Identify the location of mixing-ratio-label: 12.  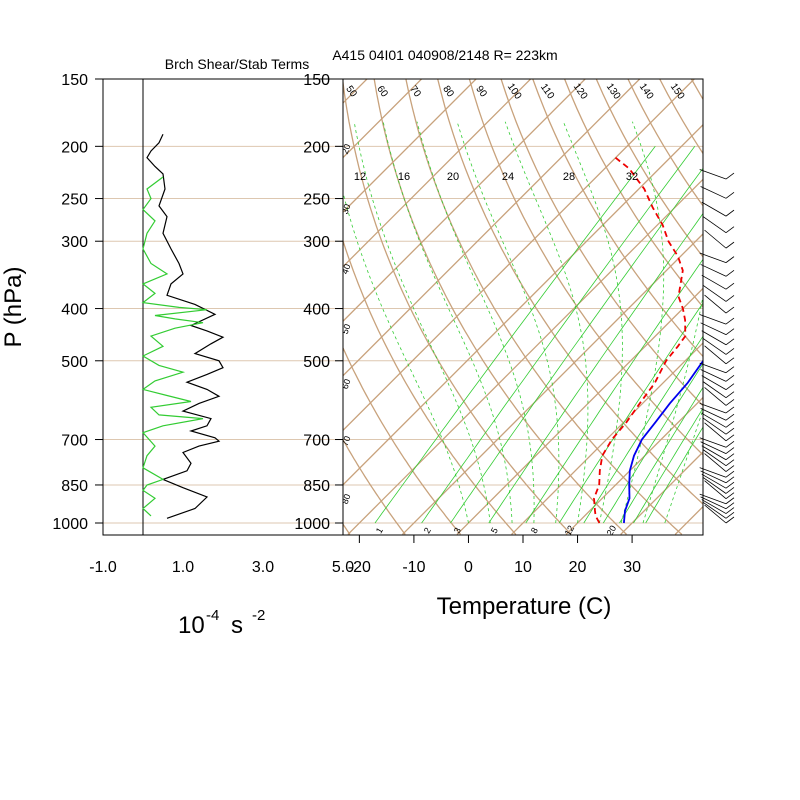
(360, 177).